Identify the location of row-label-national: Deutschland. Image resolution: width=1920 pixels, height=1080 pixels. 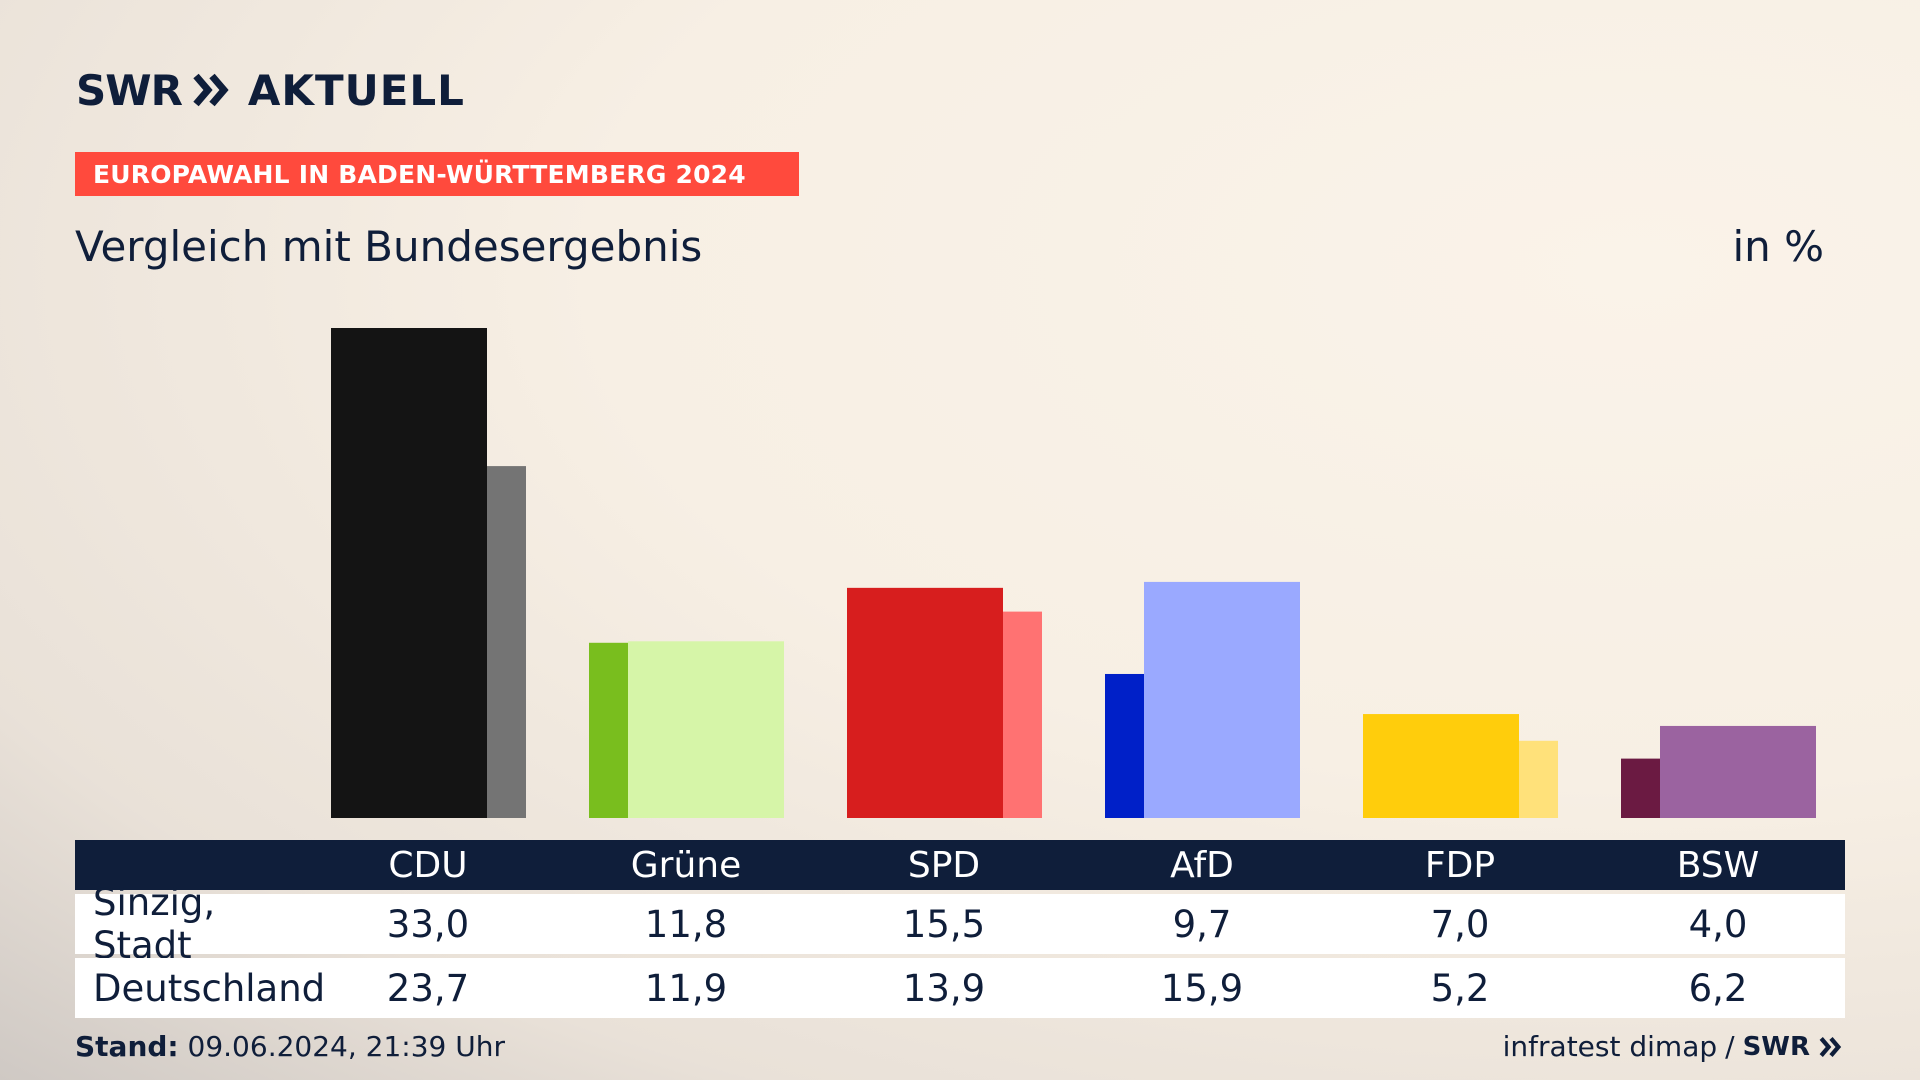
(209, 988).